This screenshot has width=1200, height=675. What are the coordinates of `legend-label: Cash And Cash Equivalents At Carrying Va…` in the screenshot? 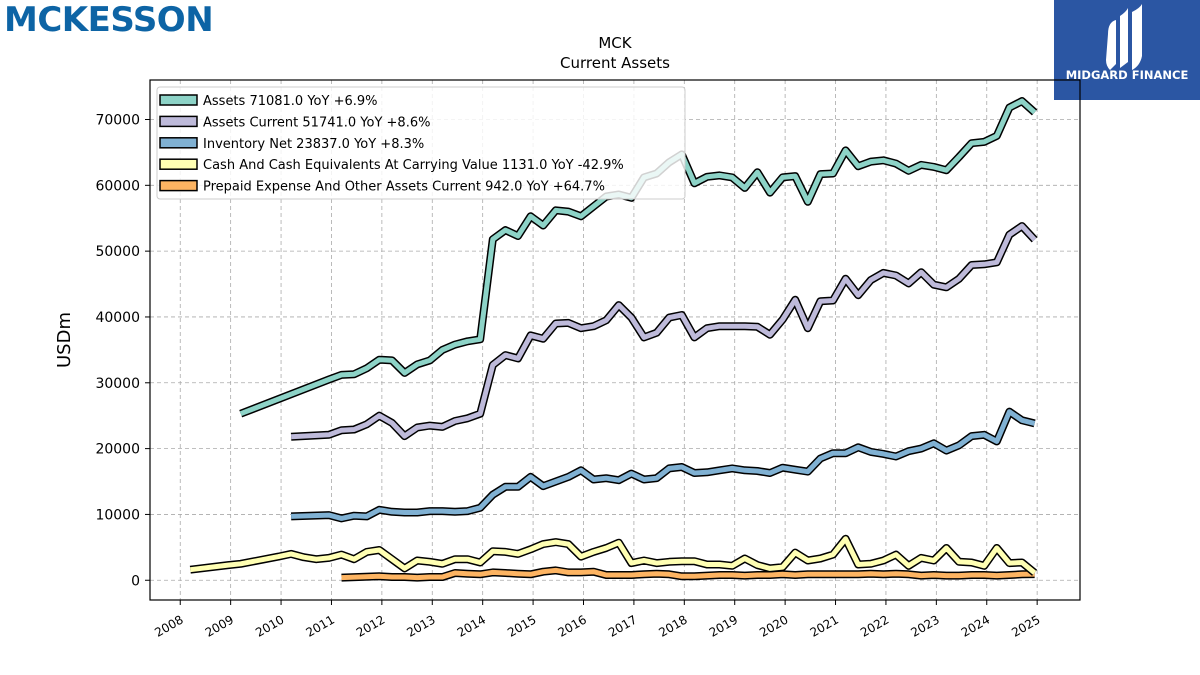 It's located at (413, 165).